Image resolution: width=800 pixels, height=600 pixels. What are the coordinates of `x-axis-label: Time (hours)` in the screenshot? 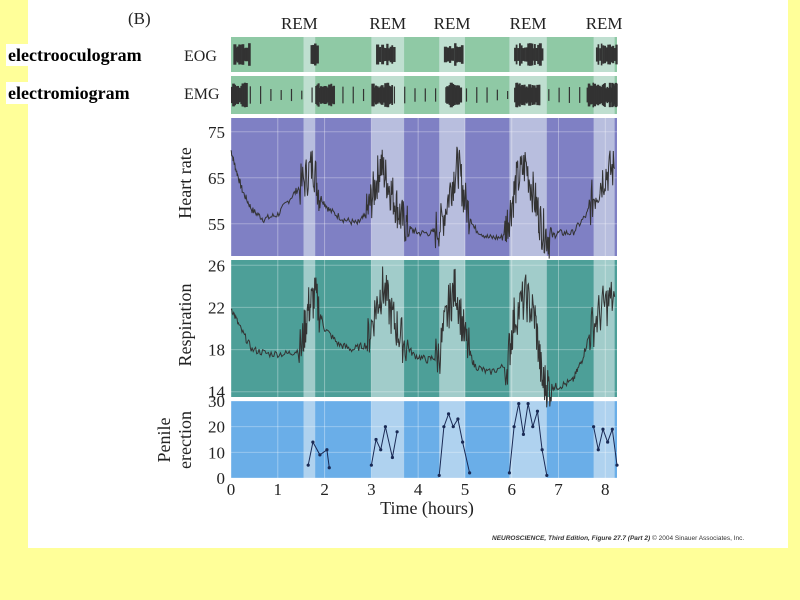 It's located at (427, 508).